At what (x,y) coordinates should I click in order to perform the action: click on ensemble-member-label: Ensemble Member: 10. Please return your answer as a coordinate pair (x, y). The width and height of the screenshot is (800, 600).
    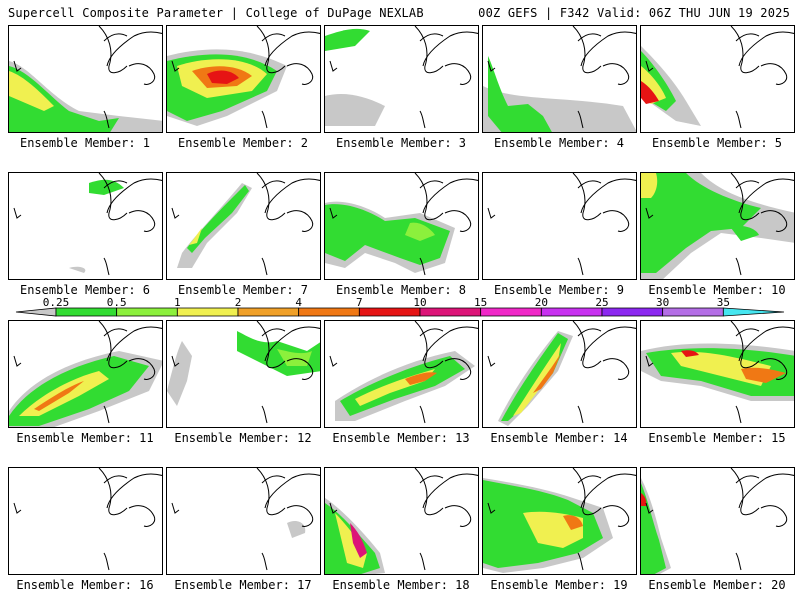
    Looking at the image, I should click on (717, 290).